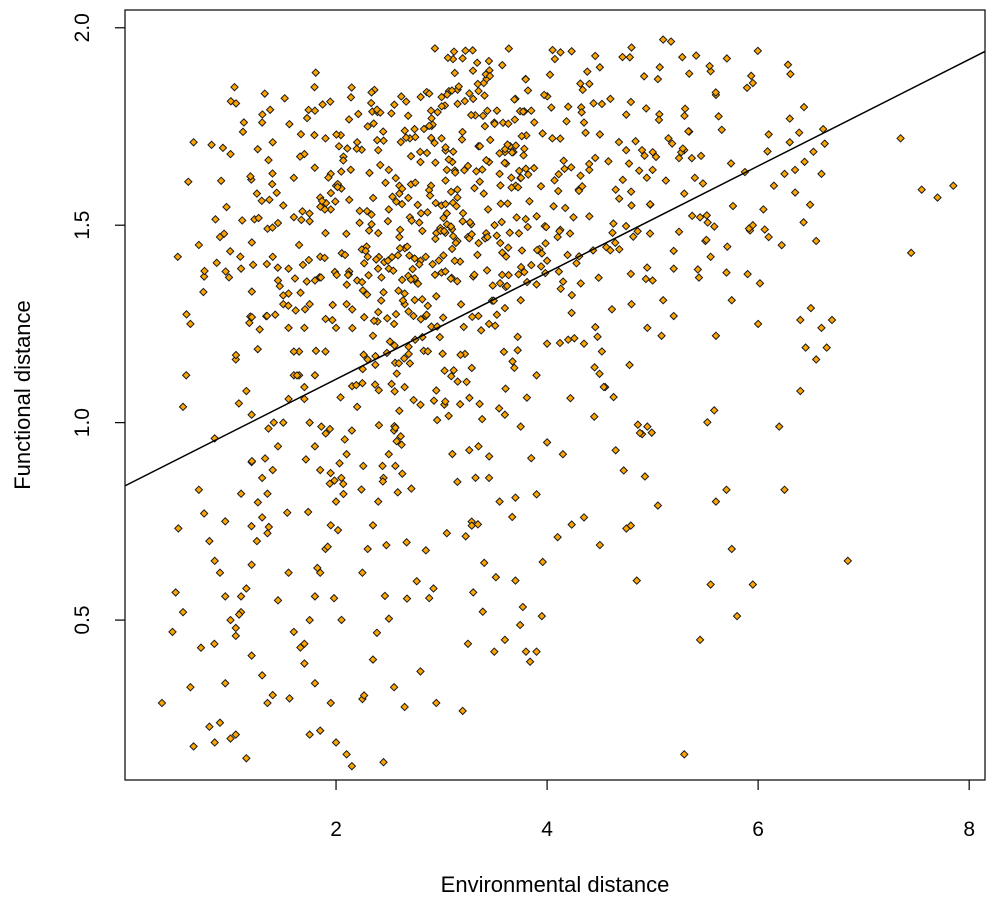  I want to click on y-tick-label: 2.0, so click(82, 27).